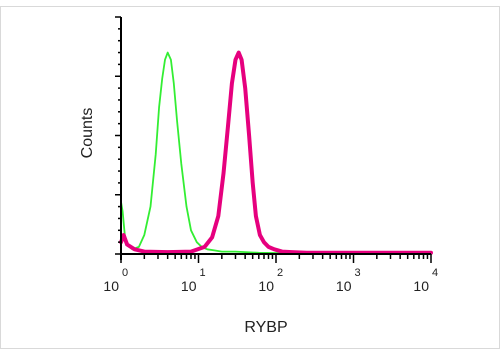  I want to click on x-tick-label-exponent: 4, so click(435, 273).